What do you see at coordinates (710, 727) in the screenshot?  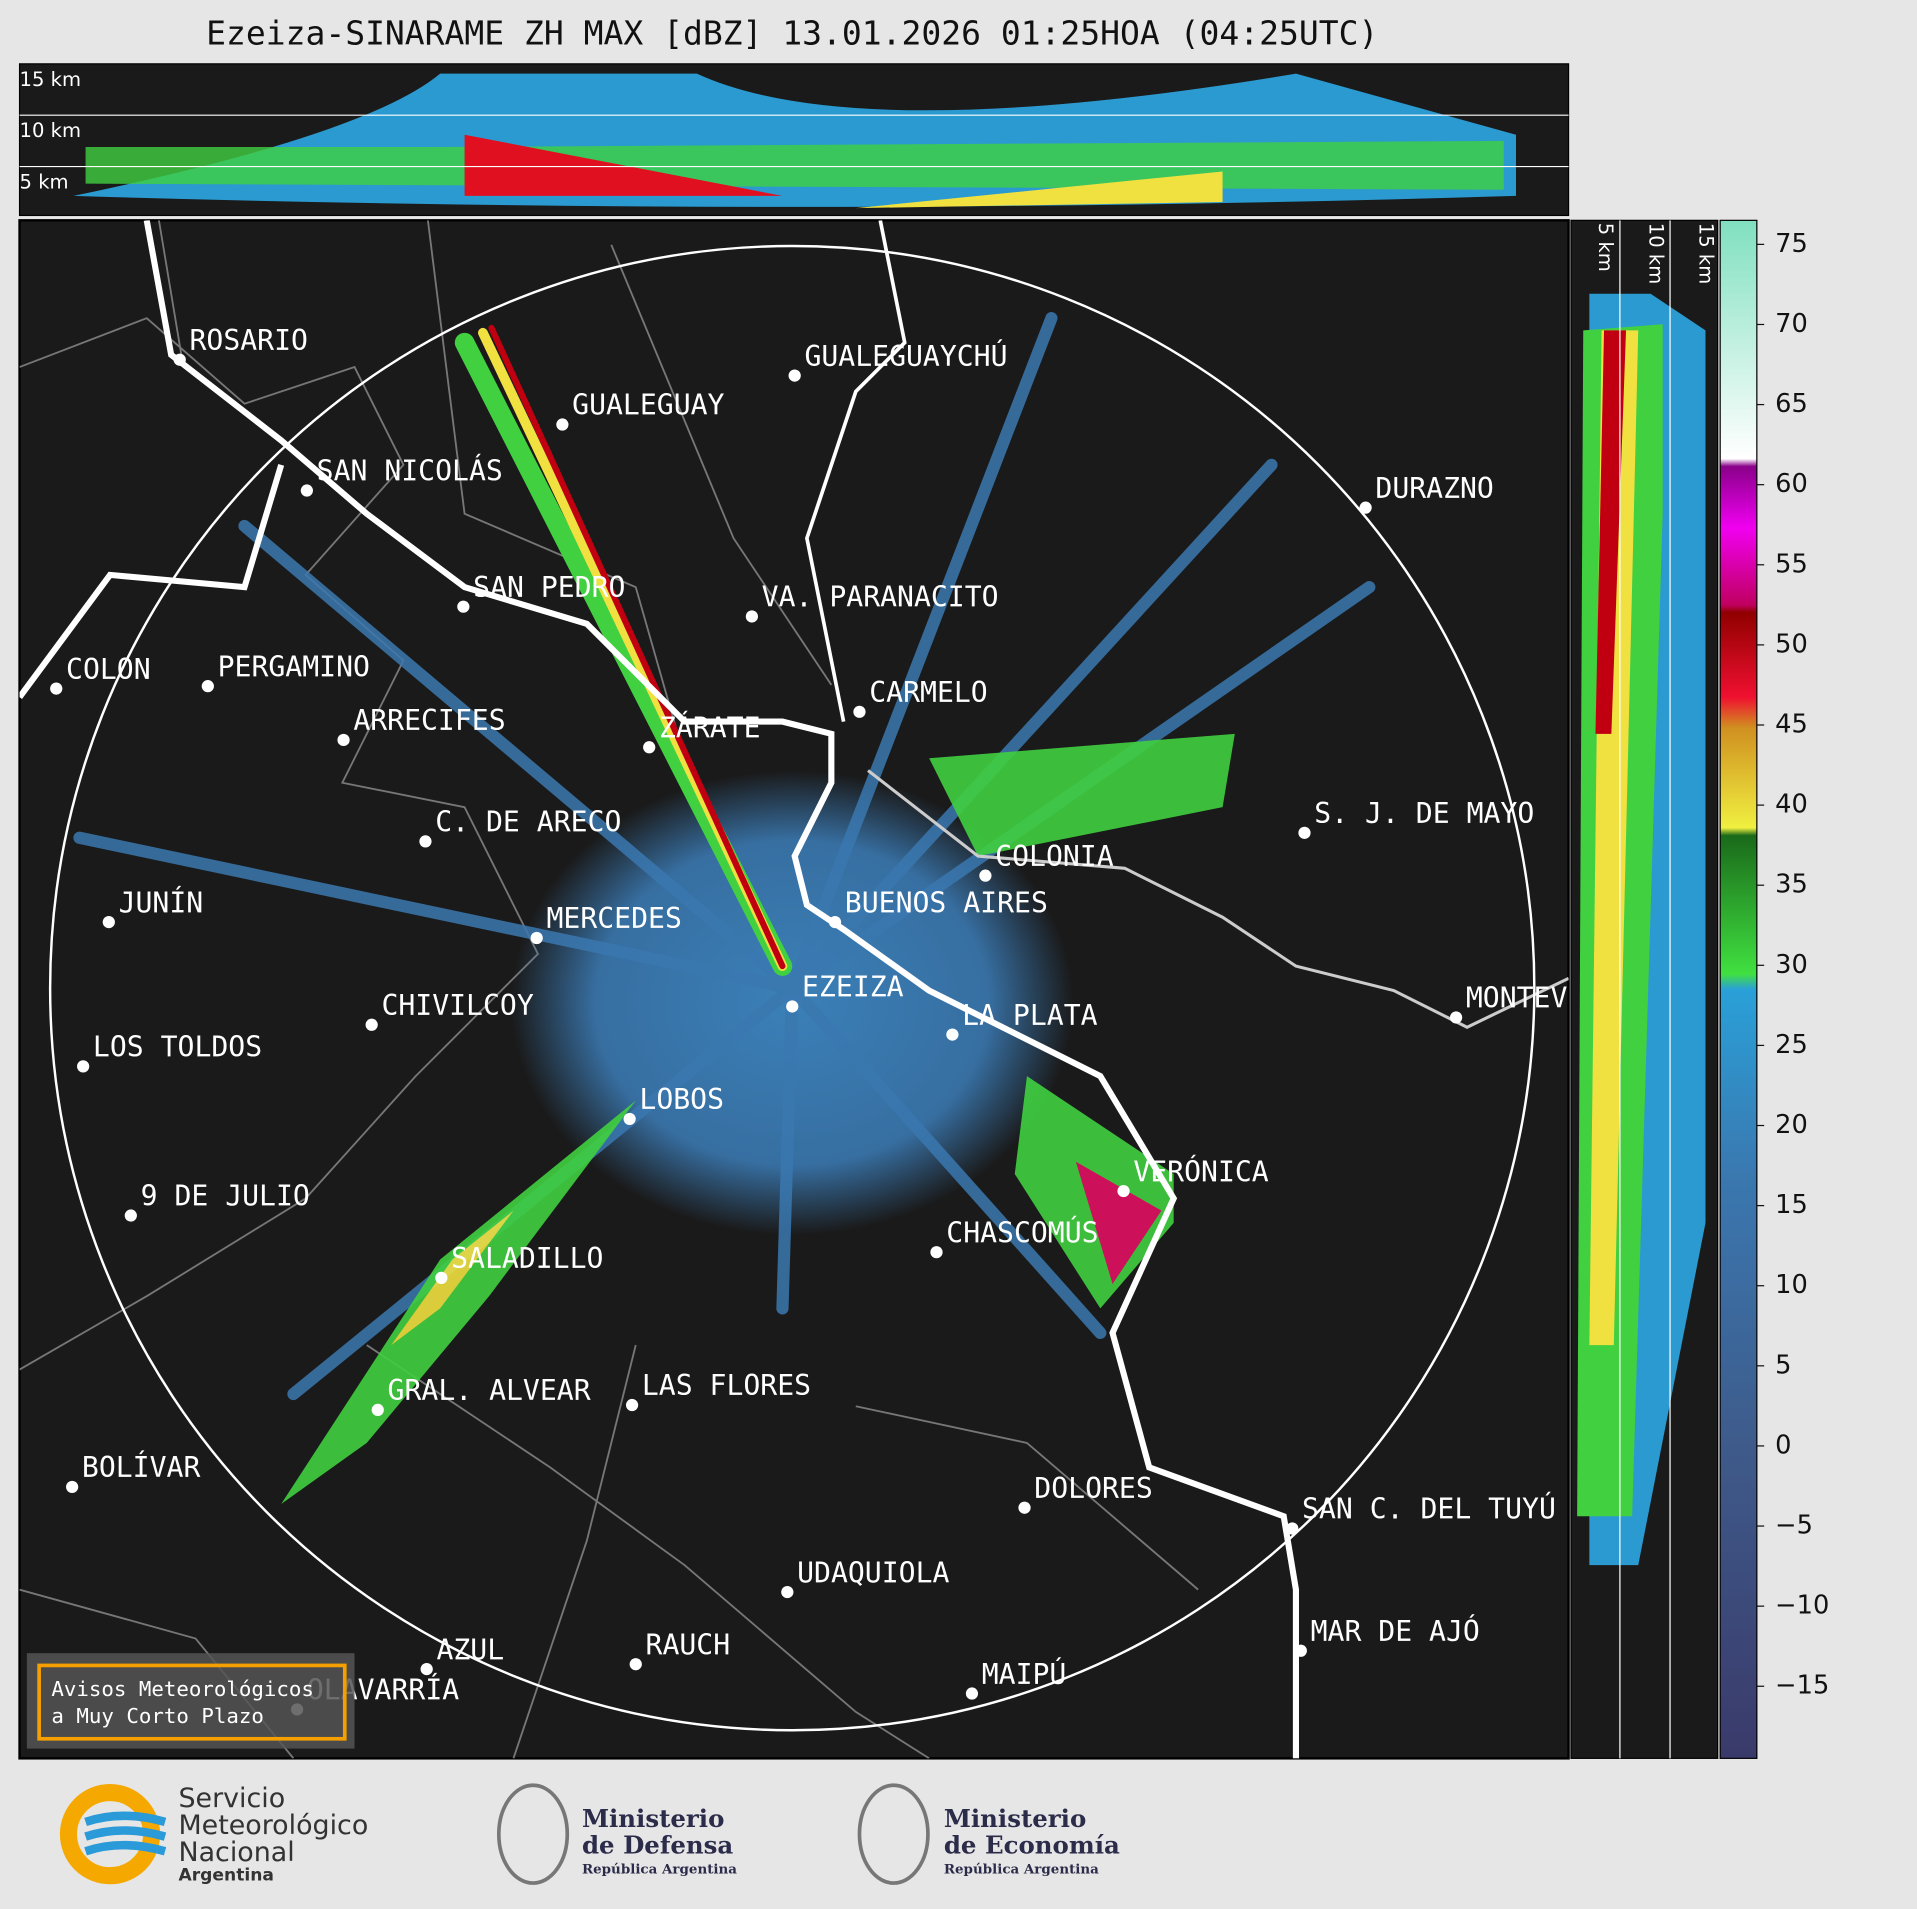 I see `city-label: ZÁRATE` at bounding box center [710, 727].